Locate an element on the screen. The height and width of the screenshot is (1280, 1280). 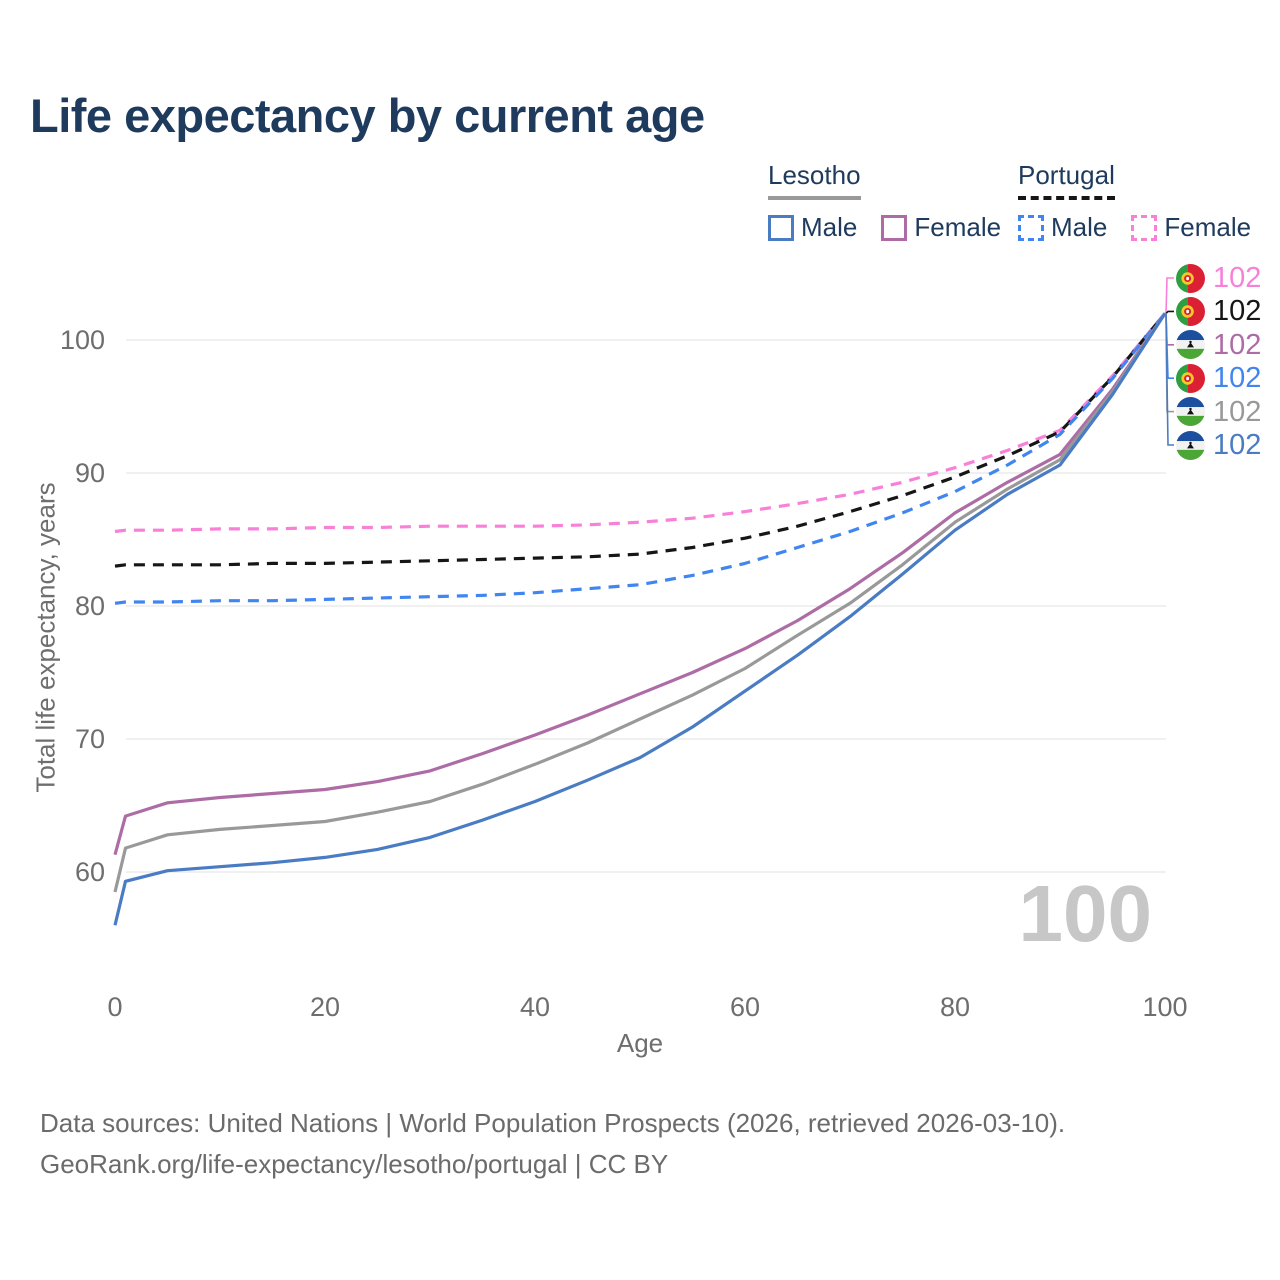
leader-line-lesotho_male is located at coordinates (1169, 379).